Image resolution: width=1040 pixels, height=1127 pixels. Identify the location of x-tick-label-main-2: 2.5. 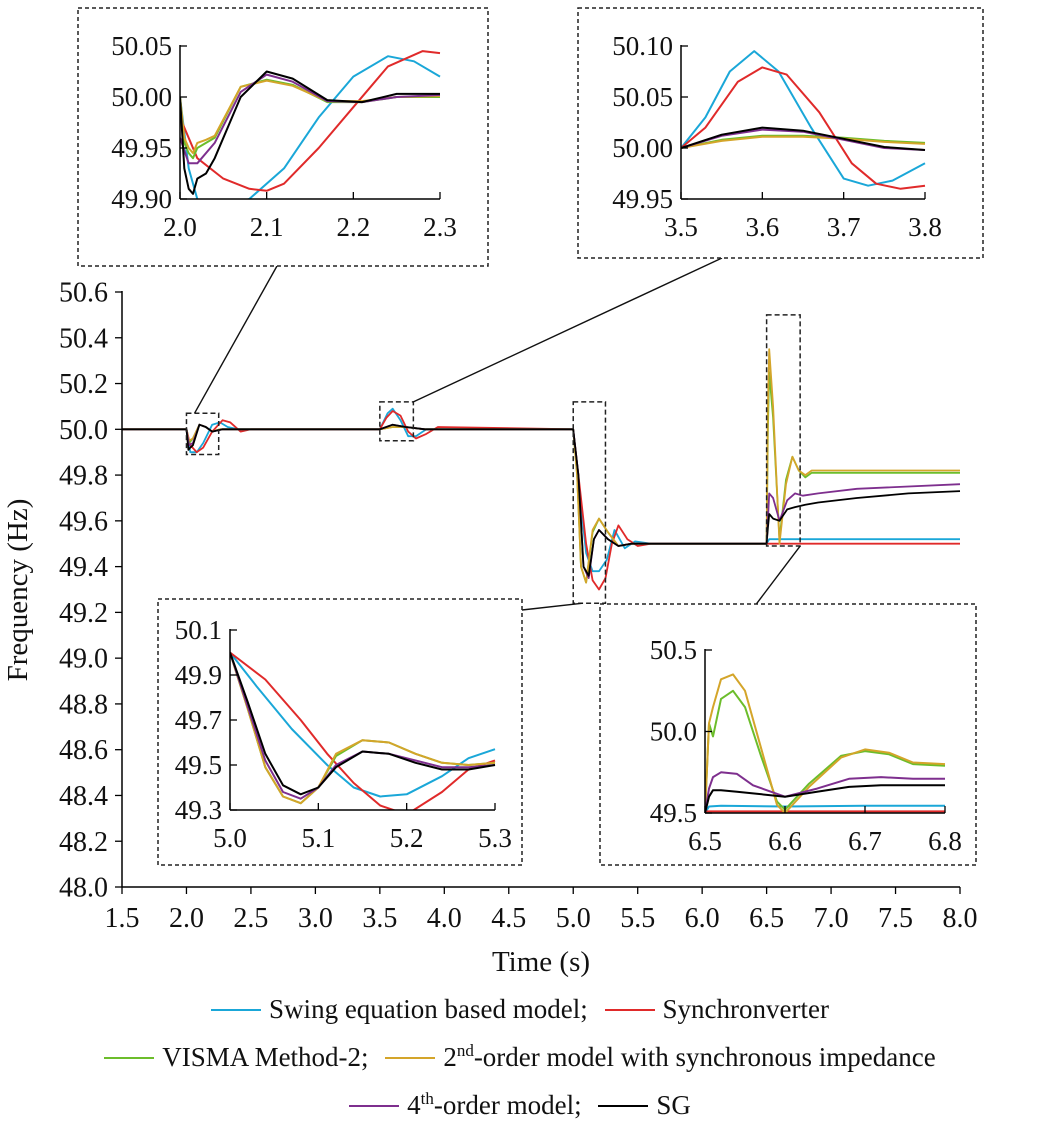
(250, 918).